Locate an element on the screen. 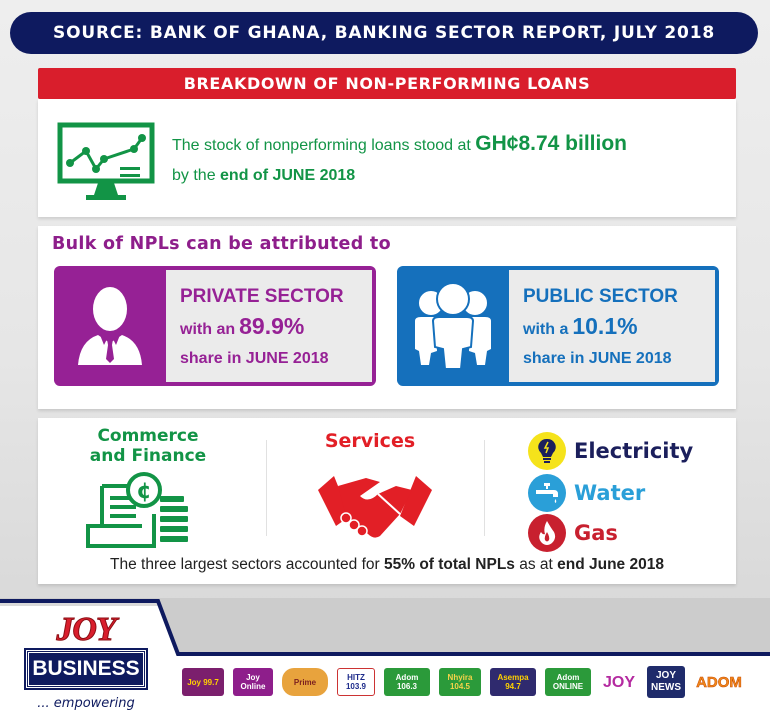  utility-gas: Gas is located at coordinates (573, 533).